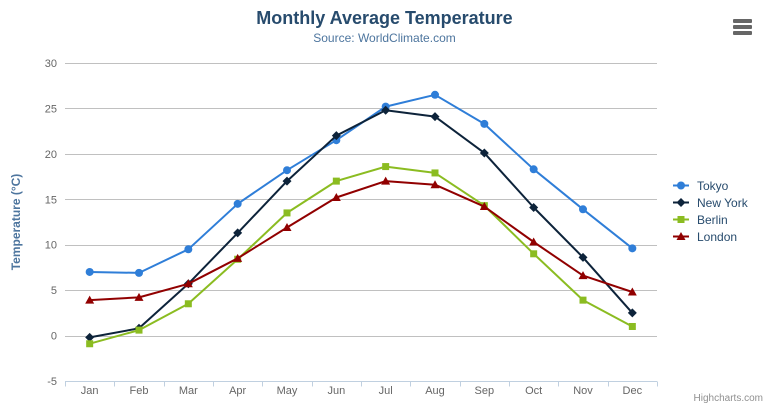  I want to click on svg-text: 20, so click(51, 155).